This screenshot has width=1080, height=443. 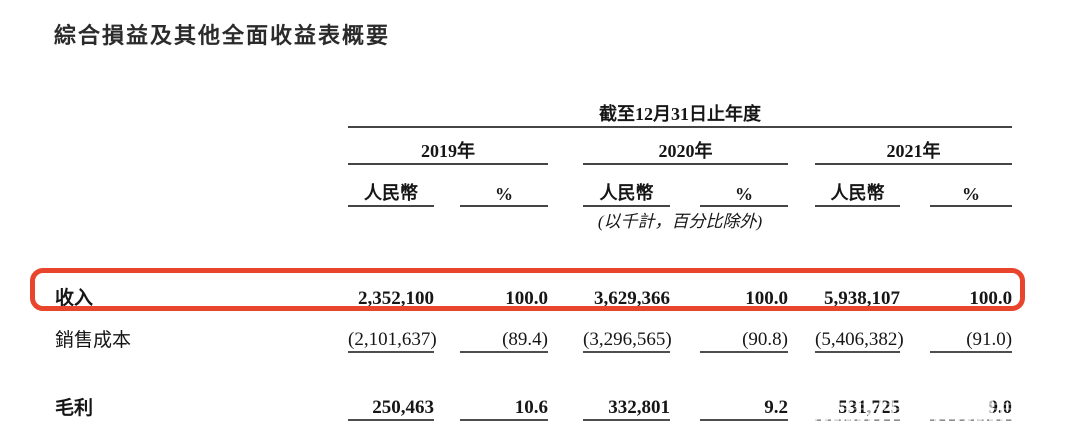 What do you see at coordinates (857, 185) in the screenshot?
I see `col-header-rmb-2021: 人民幣` at bounding box center [857, 185].